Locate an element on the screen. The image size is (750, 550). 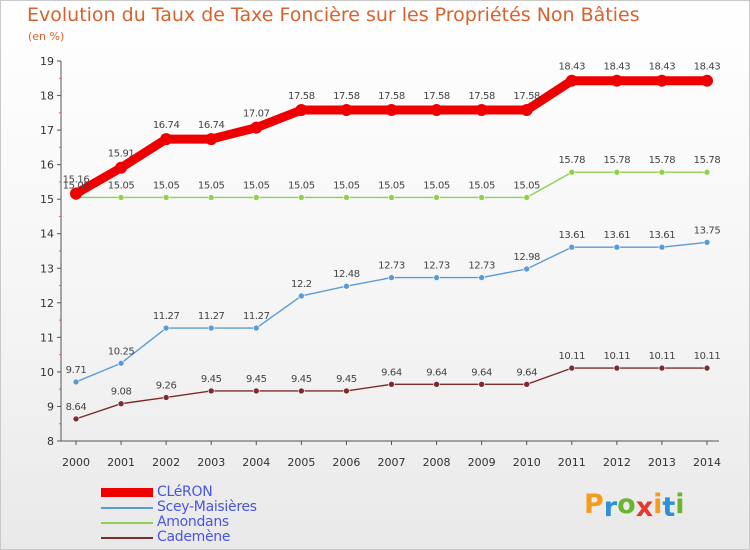
data-label: 9.71 is located at coordinates (76, 370).